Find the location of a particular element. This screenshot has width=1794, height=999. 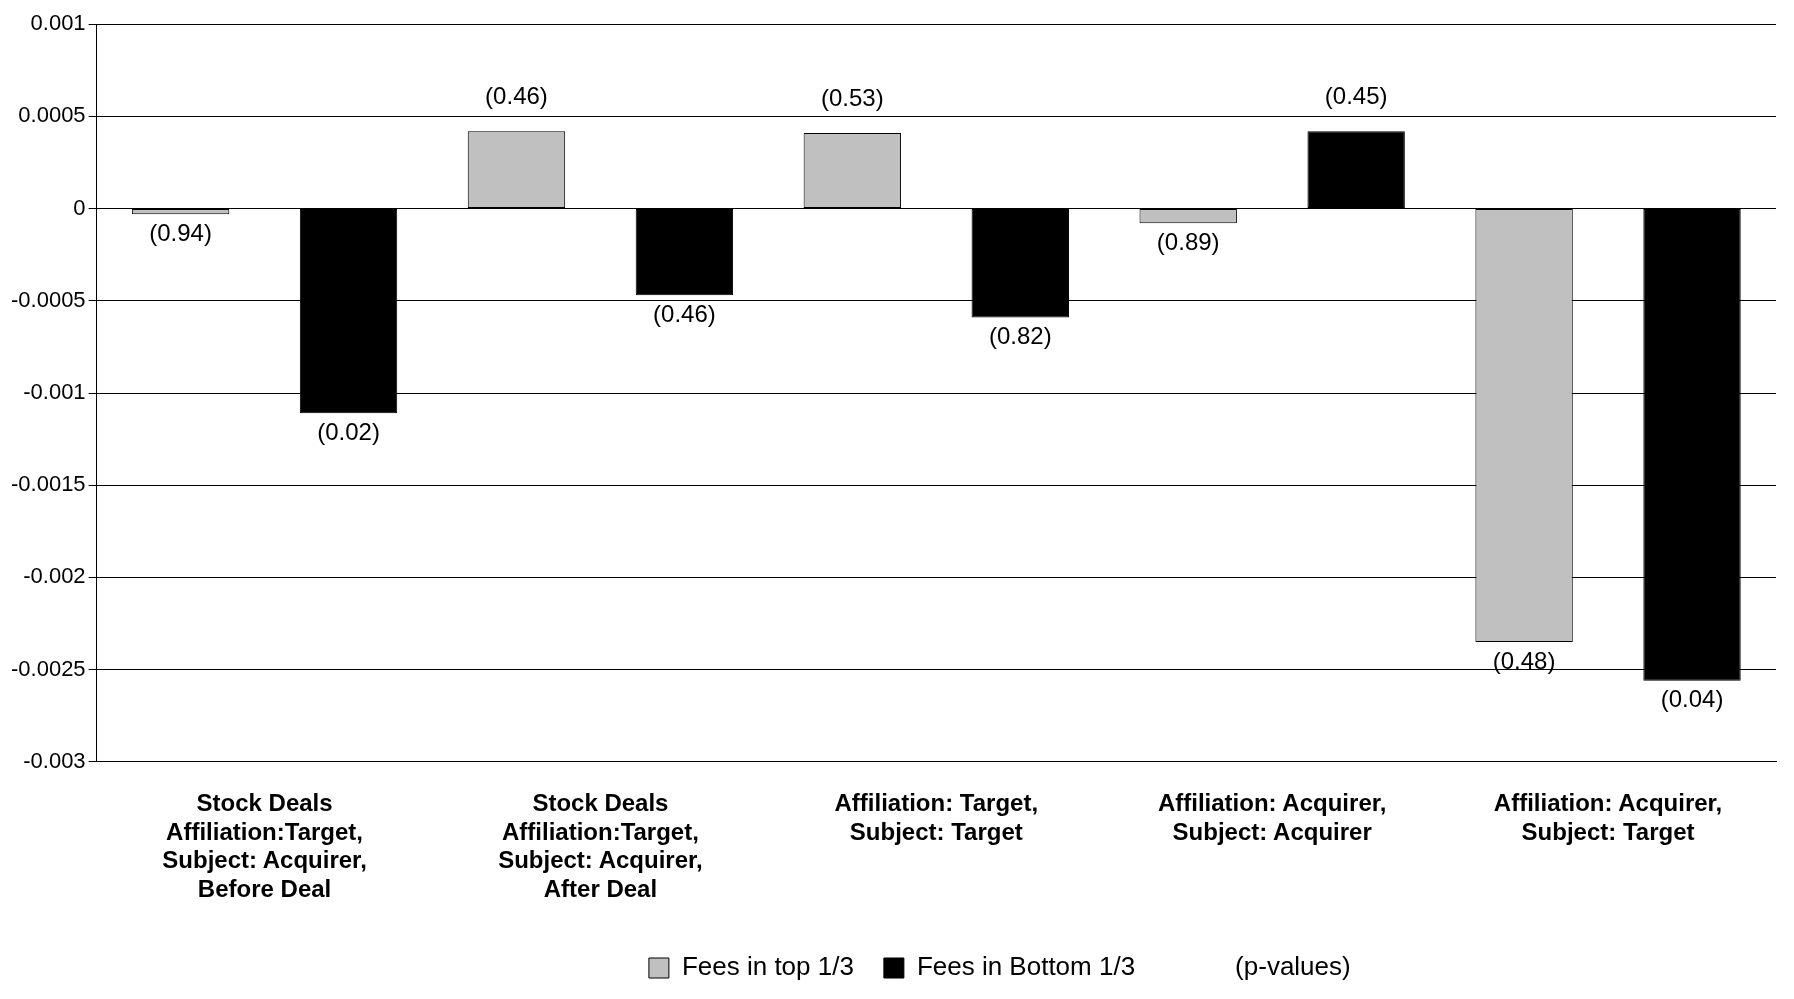

annotation: (0.94) is located at coordinates (180, 232).